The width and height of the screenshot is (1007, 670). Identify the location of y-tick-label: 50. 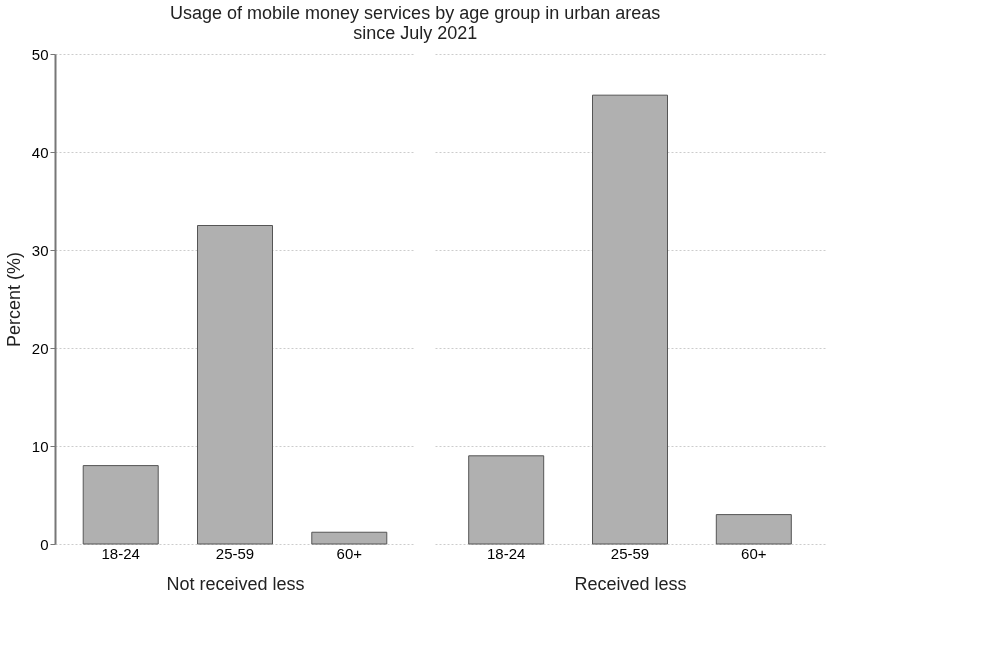
(40, 54).